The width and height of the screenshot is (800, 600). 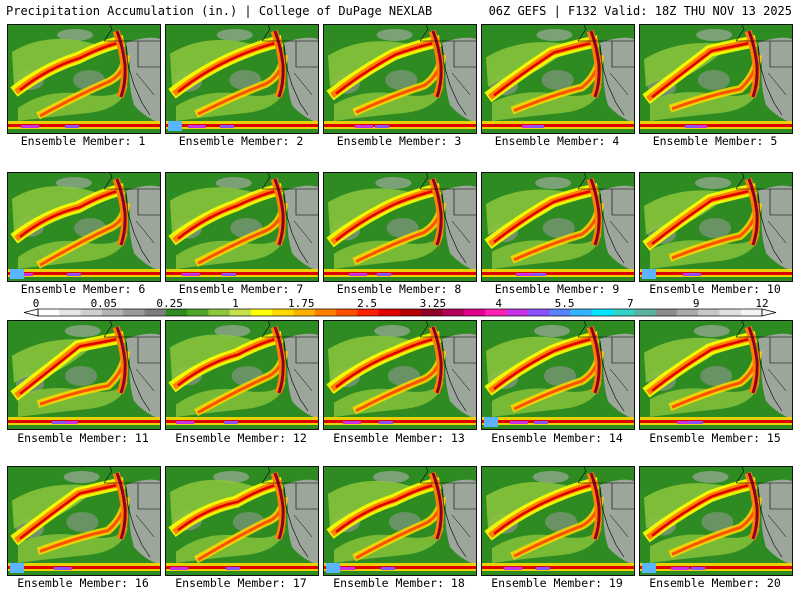 What do you see at coordinates (557, 438) in the screenshot?
I see `member-caption: Ensemble Member: 14` at bounding box center [557, 438].